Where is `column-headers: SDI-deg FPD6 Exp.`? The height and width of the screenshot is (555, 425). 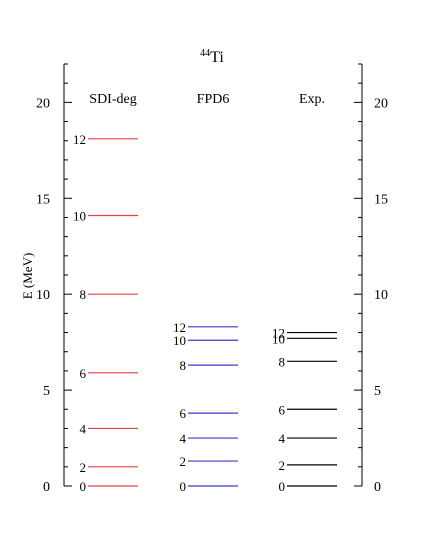
column-headers: SDI-deg FPD6 Exp. is located at coordinates (207, 99).